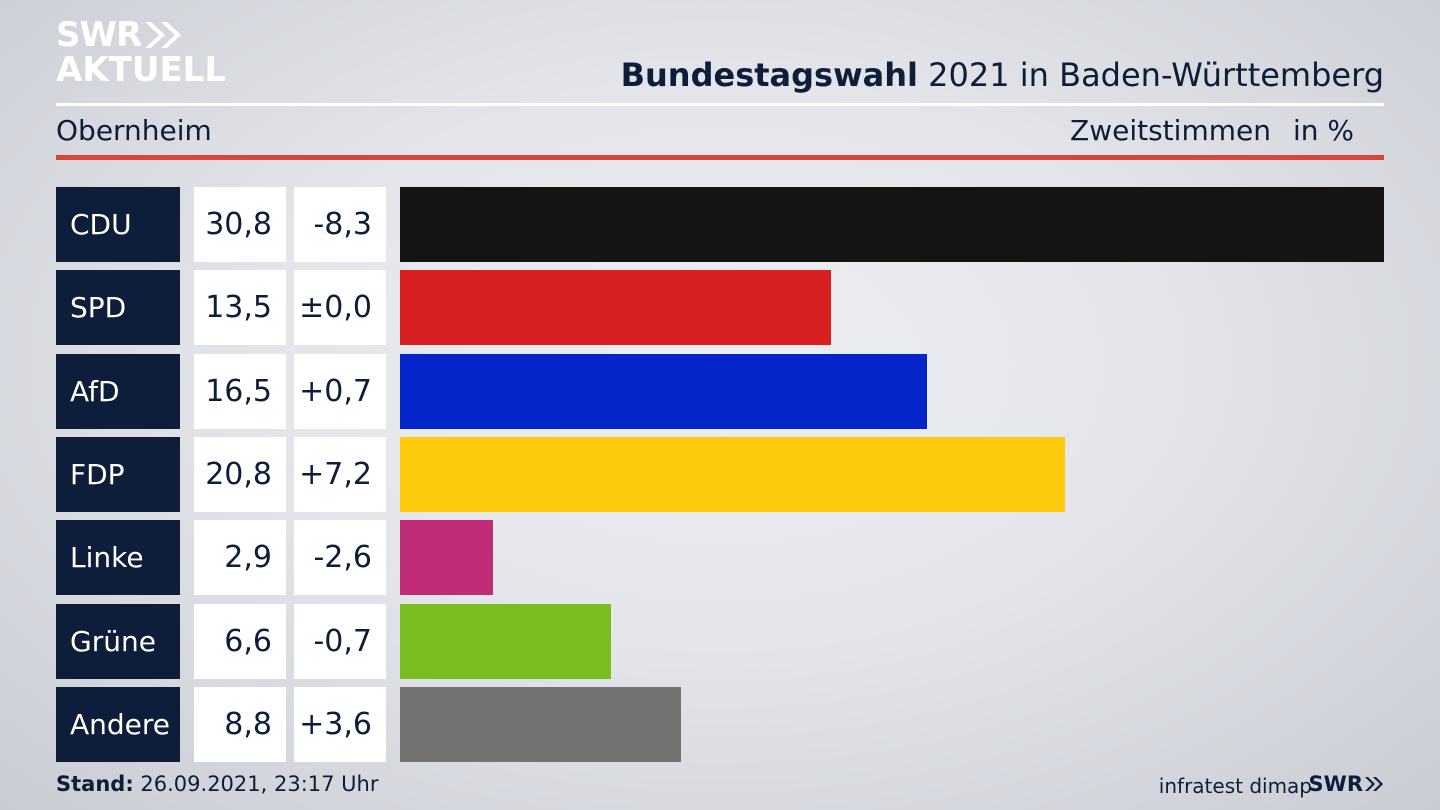 The width and height of the screenshot is (1440, 810). What do you see at coordinates (340, 724) in the screenshot?
I see `vote-change-value: +3,6` at bounding box center [340, 724].